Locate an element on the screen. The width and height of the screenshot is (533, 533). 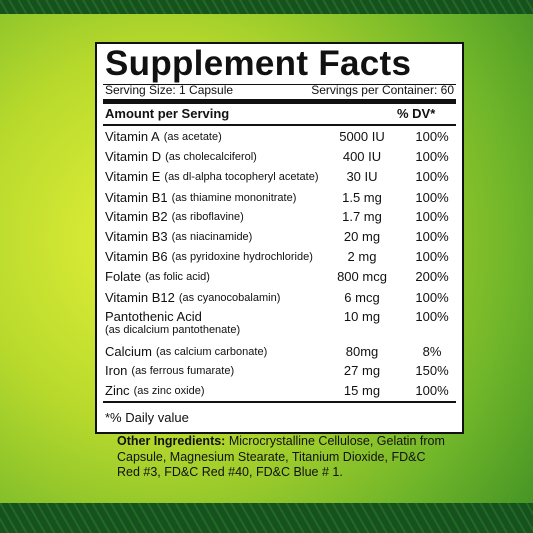
nutrient-name: Vitamin B1 is located at coordinates (136, 197).